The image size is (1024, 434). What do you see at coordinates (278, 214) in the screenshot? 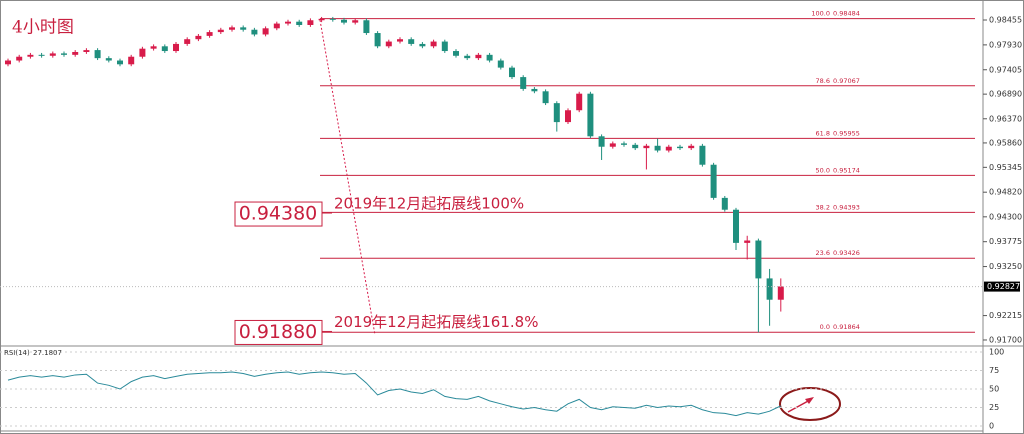
I see `annotation-label: 0.94380` at bounding box center [278, 214].